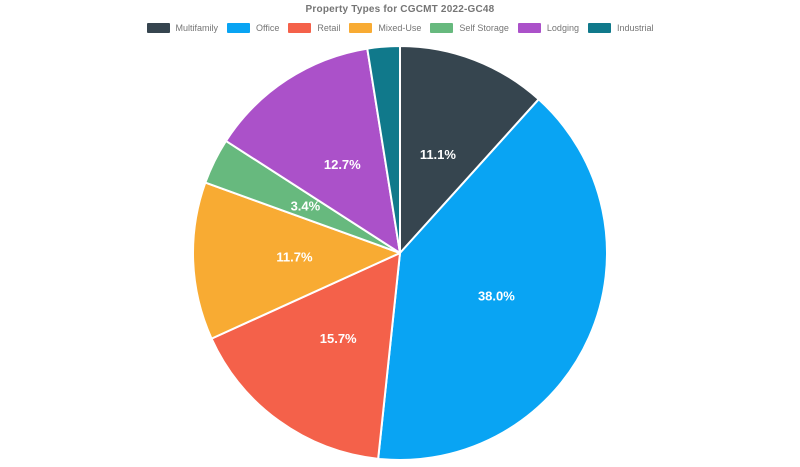  Describe the element at coordinates (314, 28) in the screenshot. I see `legend-item-retail: Retail` at that location.